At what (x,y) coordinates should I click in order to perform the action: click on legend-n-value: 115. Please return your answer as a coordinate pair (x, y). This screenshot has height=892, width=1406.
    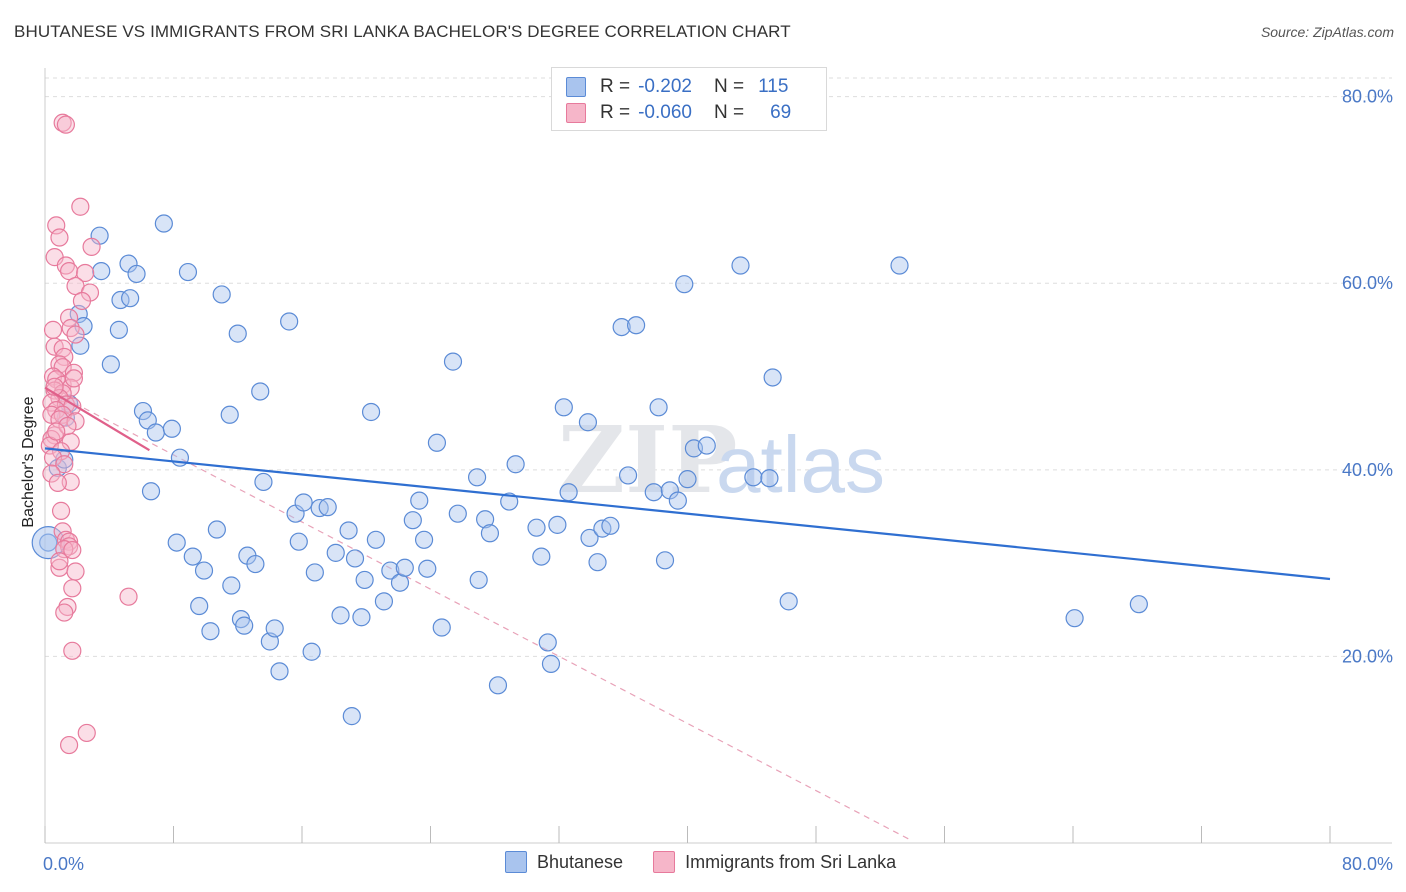
    Looking at the image, I should click on (773, 86).